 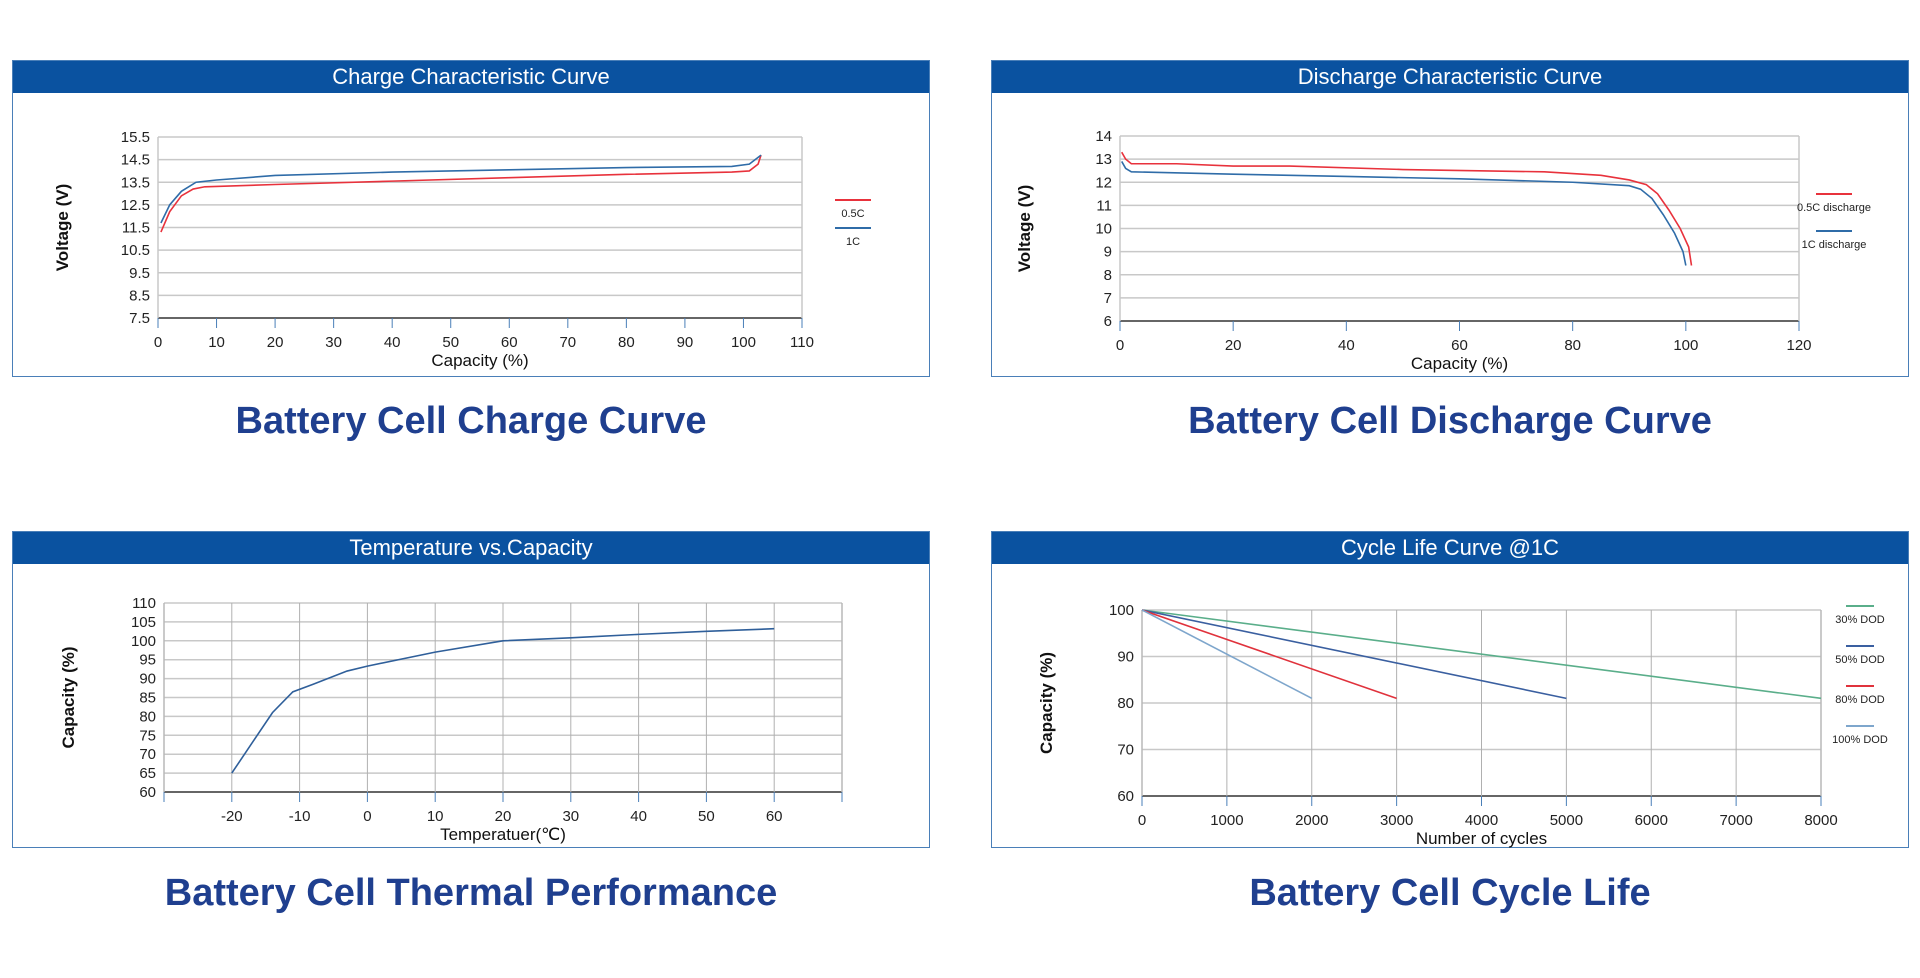 What do you see at coordinates (1860, 660) in the screenshot?
I see `legend-label: 50% DOD` at bounding box center [1860, 660].